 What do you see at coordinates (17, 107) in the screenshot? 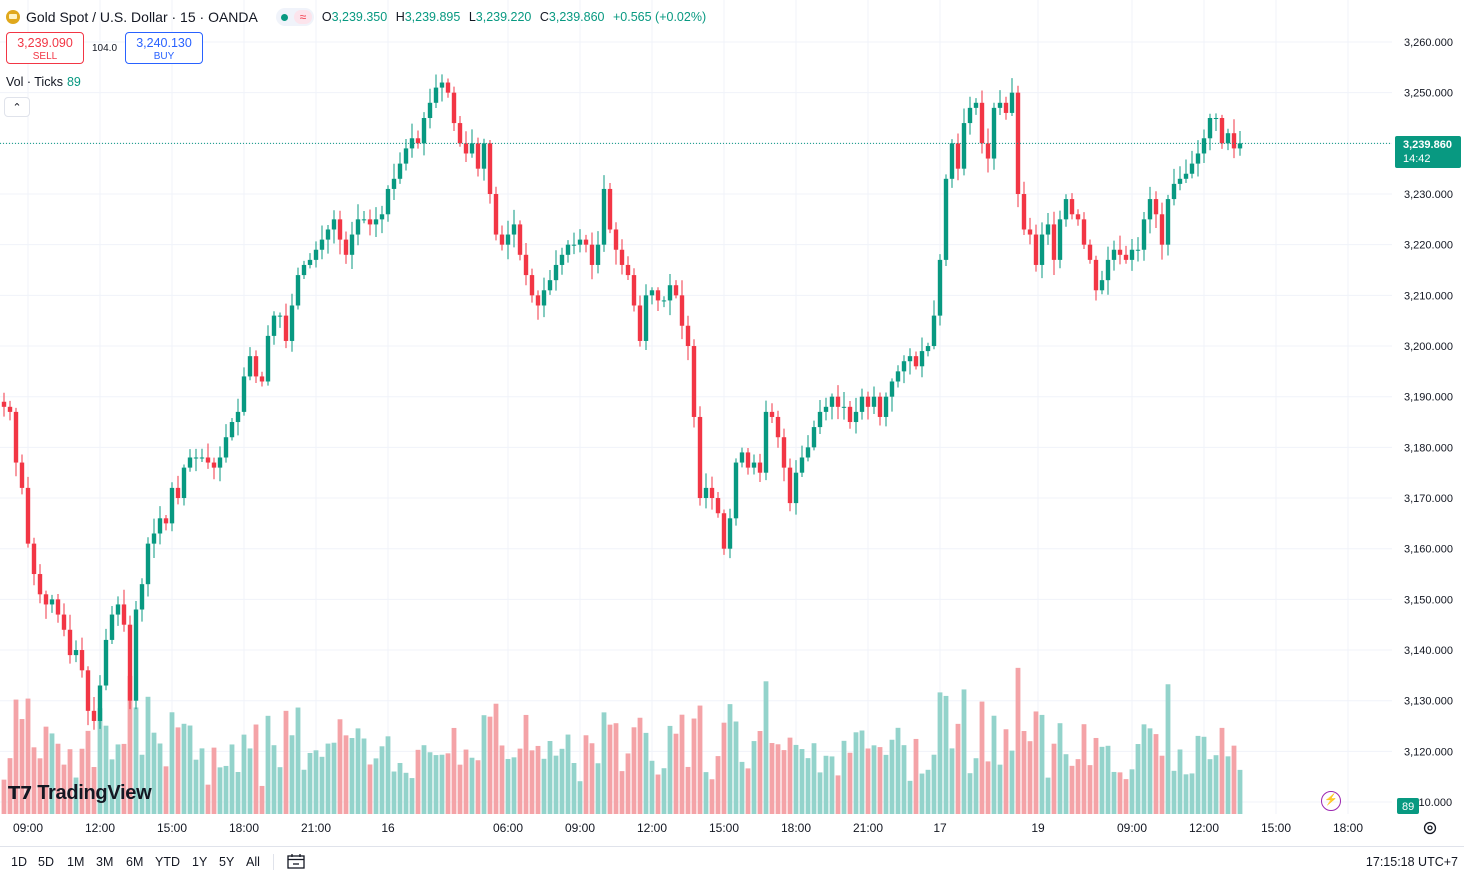
I see `collapse-legend-button: ⌃` at bounding box center [17, 107].